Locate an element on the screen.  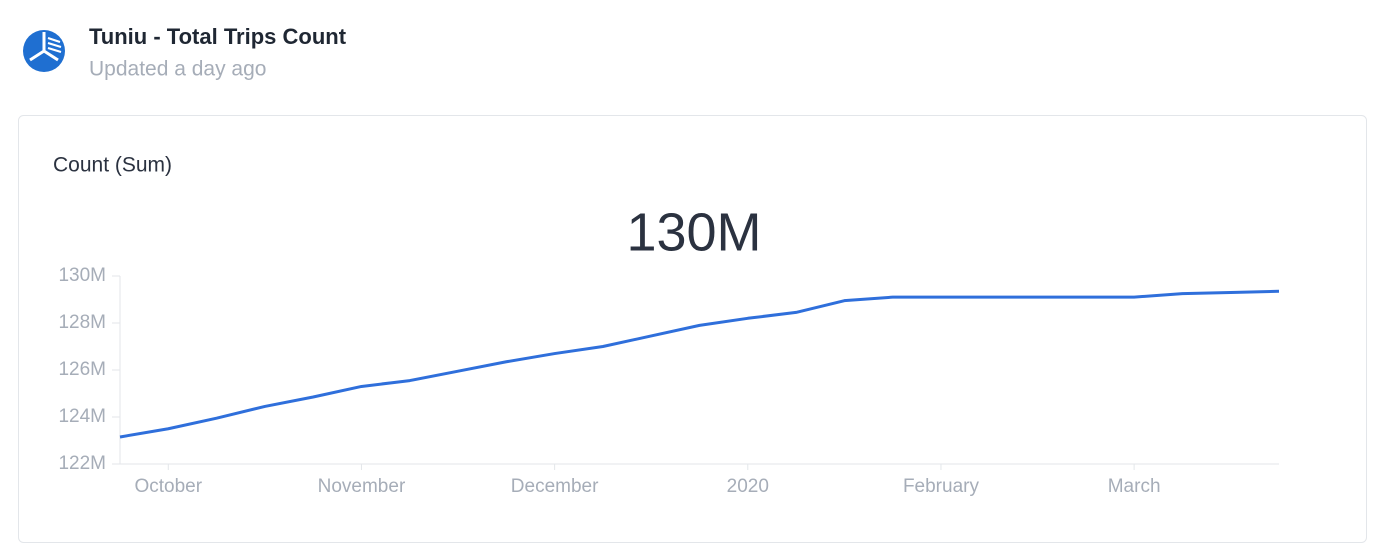
logo is located at coordinates (44, 51).